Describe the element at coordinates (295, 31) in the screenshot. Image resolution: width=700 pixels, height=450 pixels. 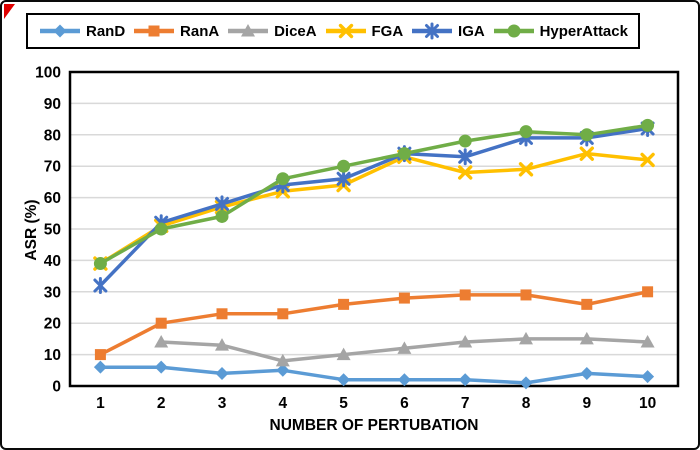
I see `legend-label: DiceA` at that location.